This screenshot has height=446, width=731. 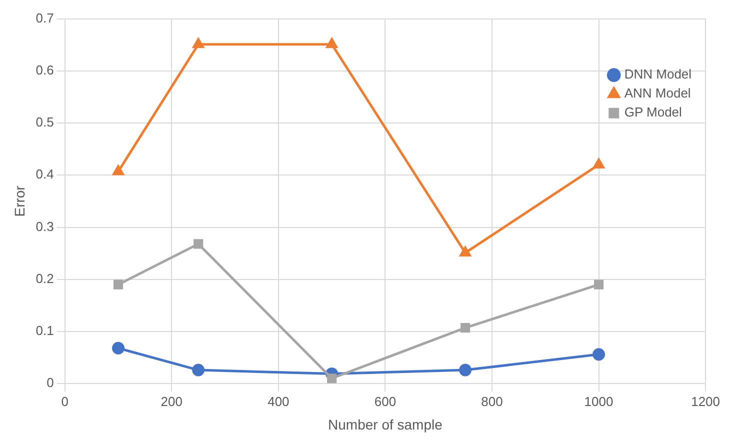 What do you see at coordinates (50, 382) in the screenshot?
I see `y-tick-label: 0` at bounding box center [50, 382].